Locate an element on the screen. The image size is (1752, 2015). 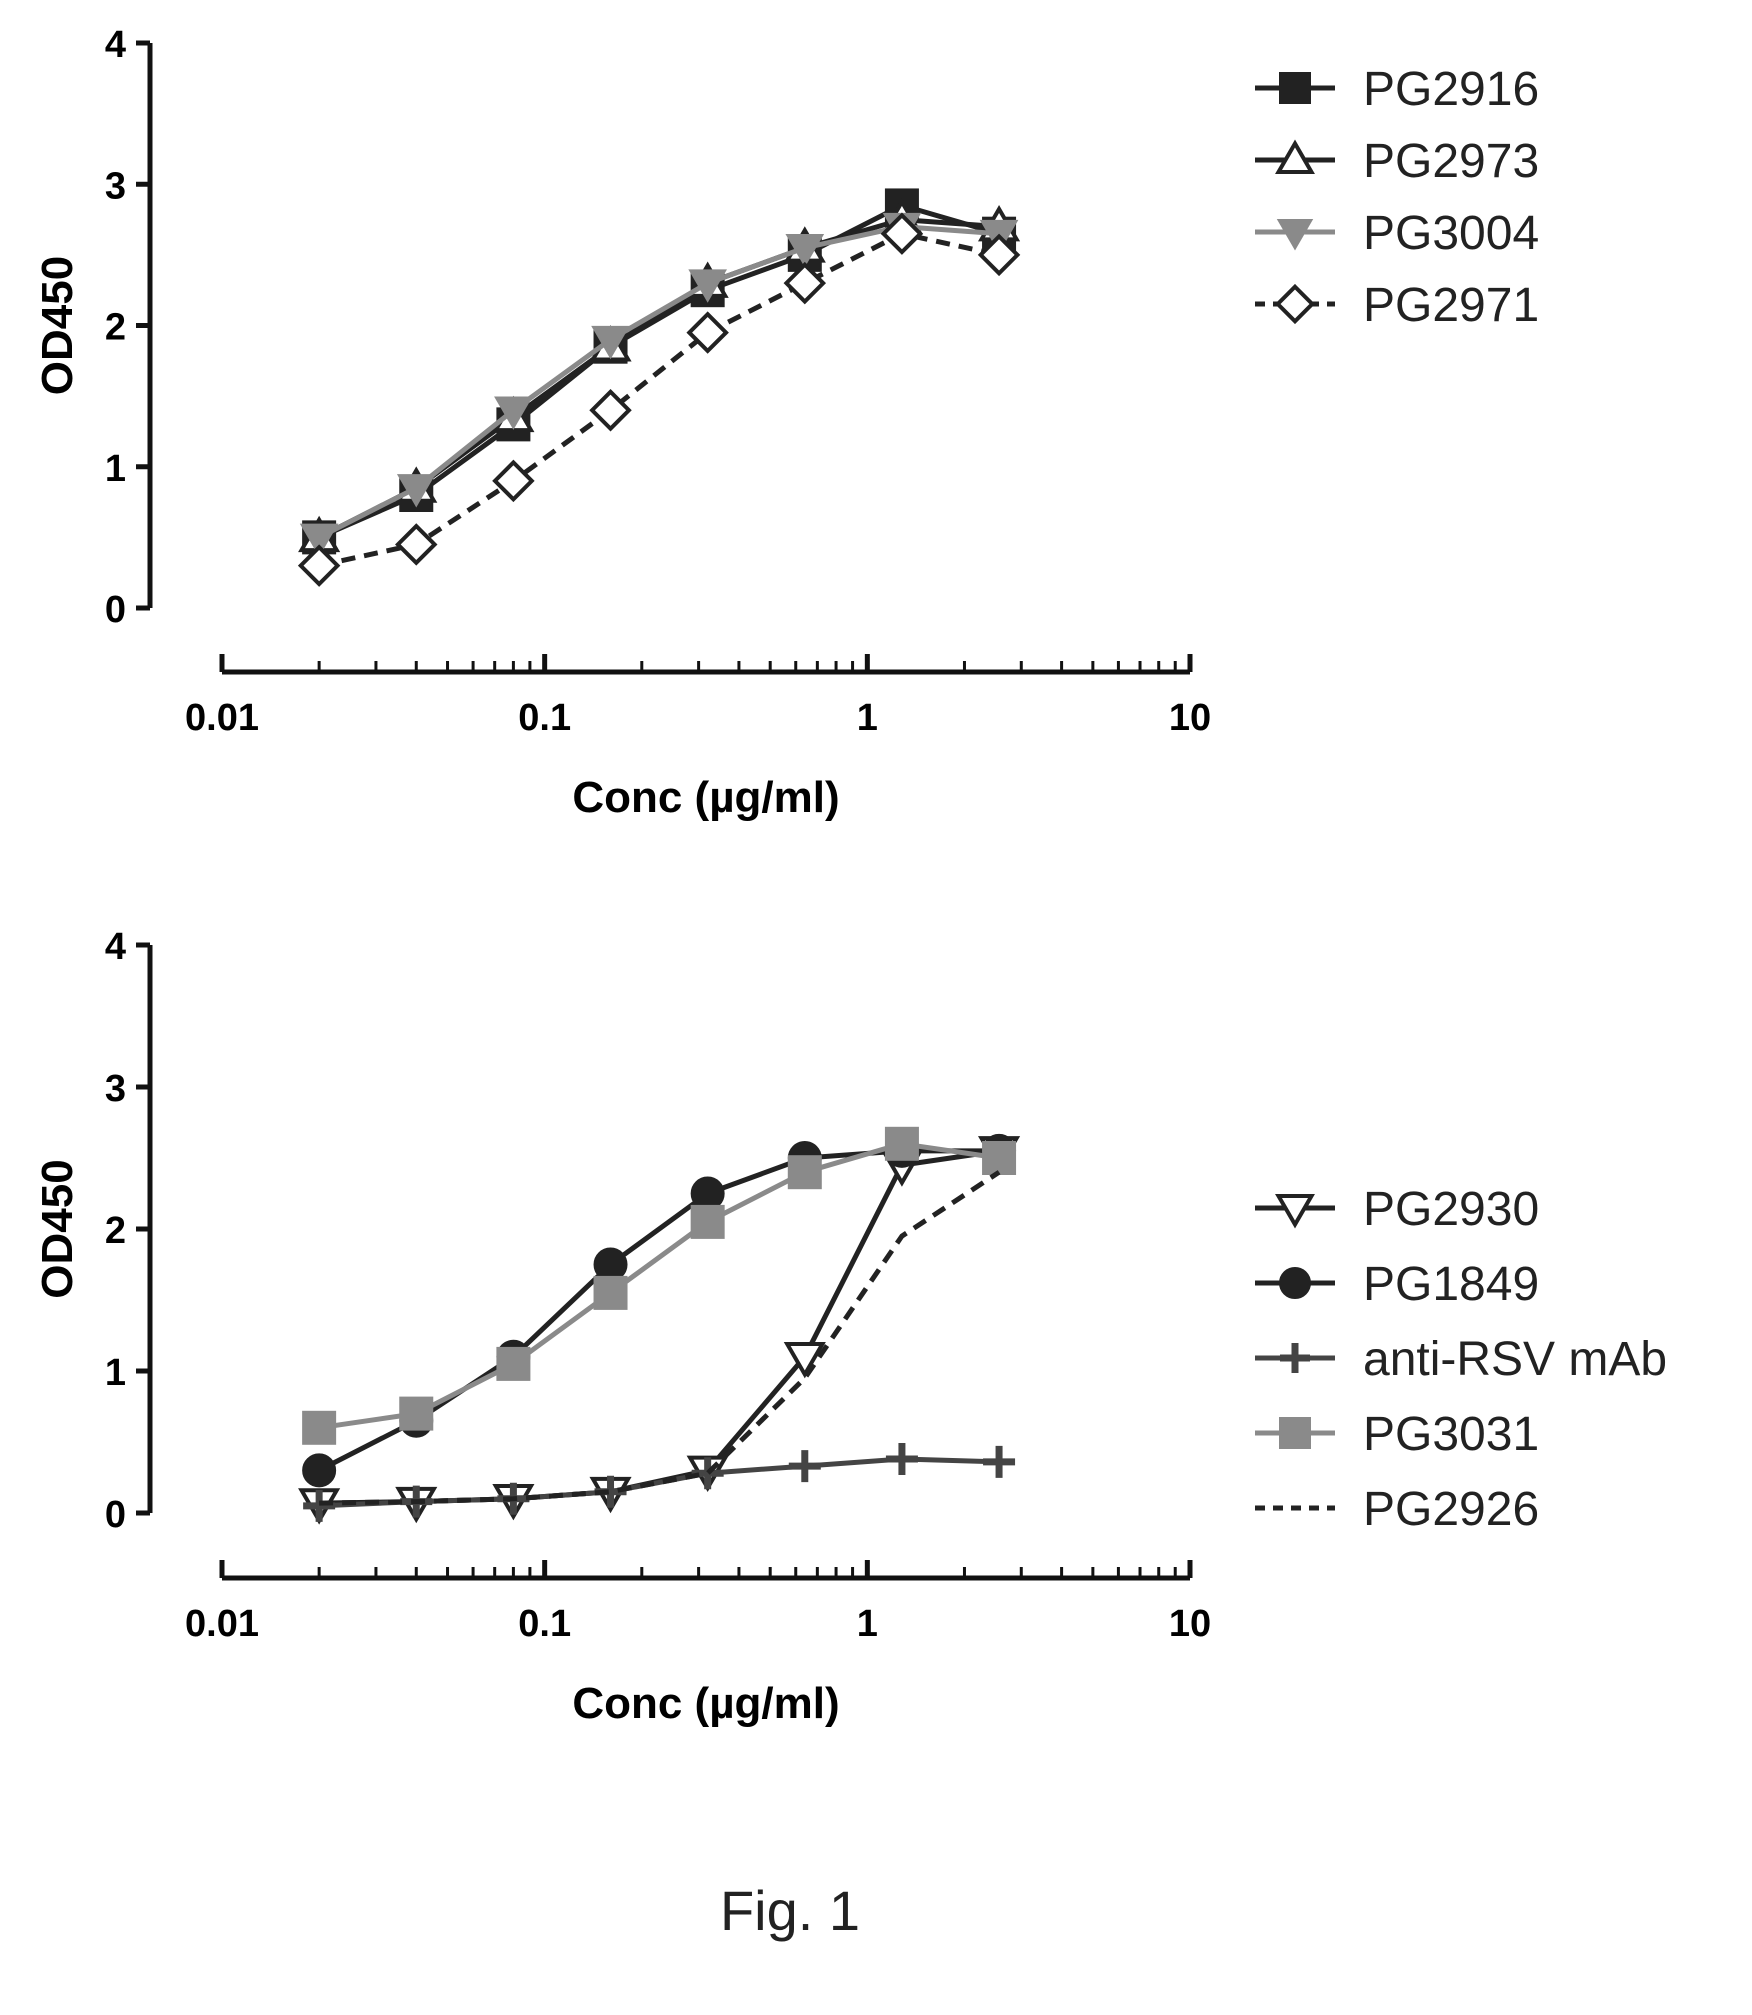
legend-label: PG1849 is located at coordinates (1451, 1284).